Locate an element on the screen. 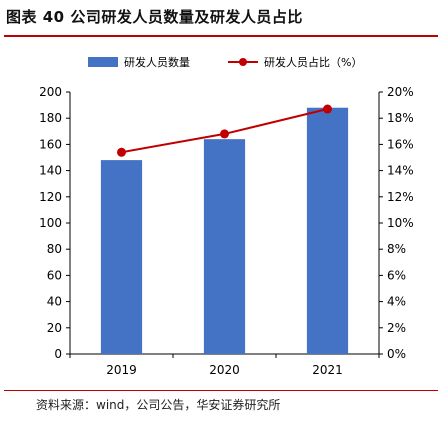 Image resolution: width=442 pixels, height=423 pixels. legend: 研发人员数量 研发人员占比（%） is located at coordinates (225, 62).